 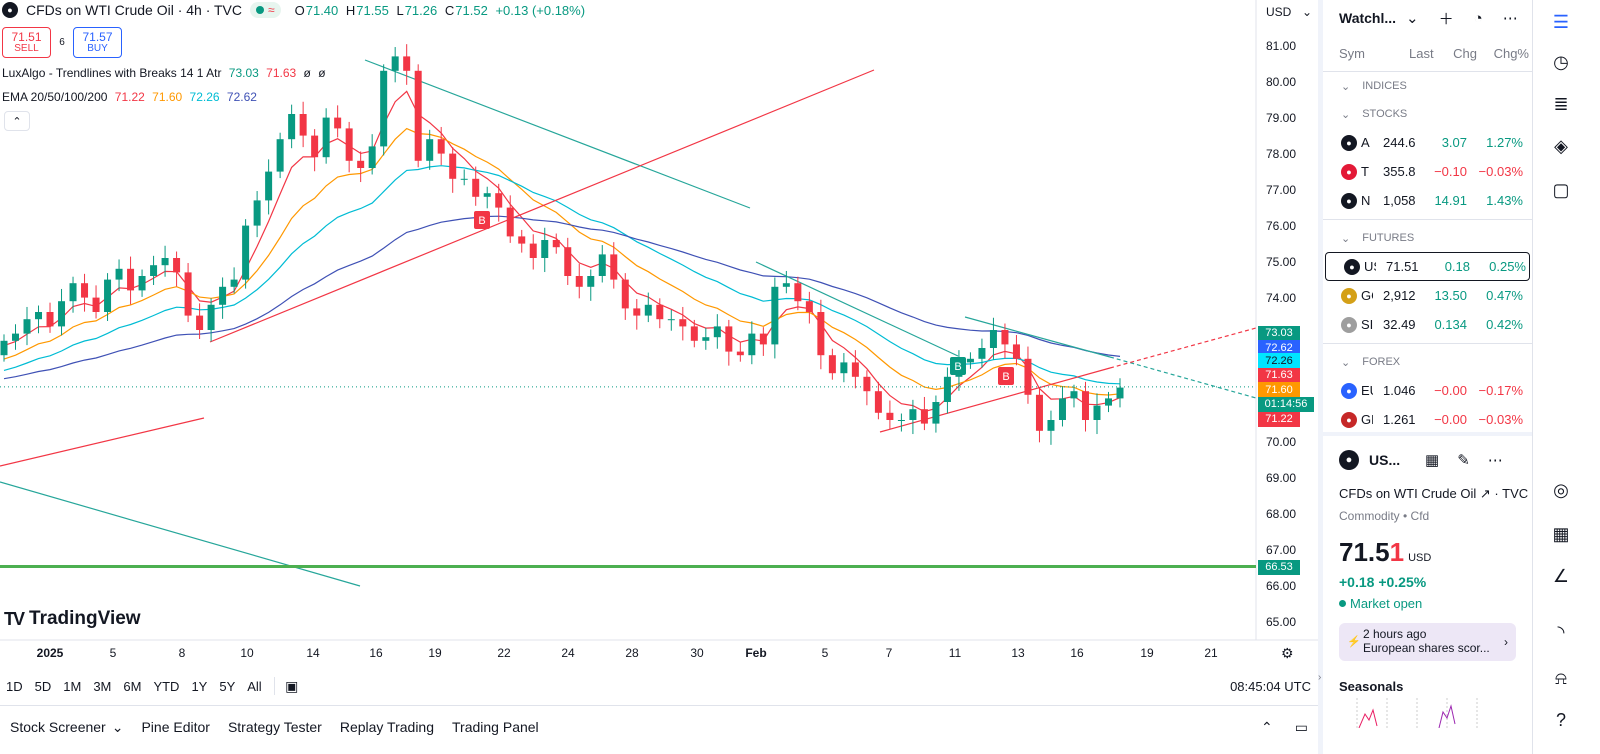 What do you see at coordinates (1427, 86) in the screenshot?
I see `section-indices: ⌄ INDICES` at bounding box center [1427, 86].